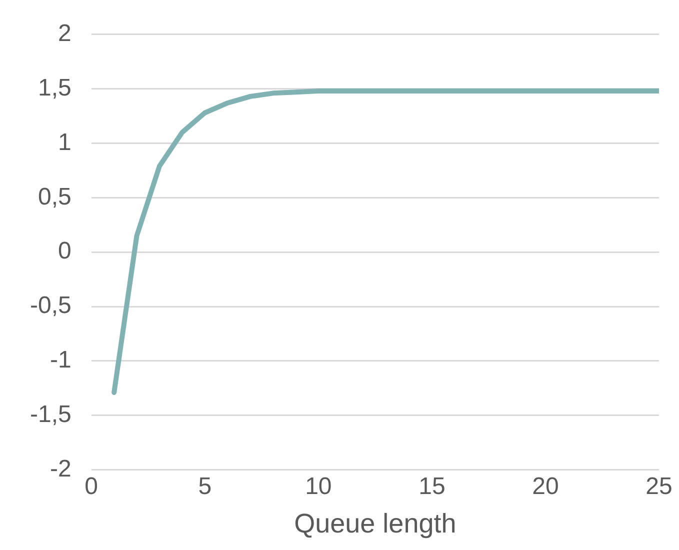 The image size is (679, 550). What do you see at coordinates (205, 486) in the screenshot?
I see `x-tick-label: 5` at bounding box center [205, 486].